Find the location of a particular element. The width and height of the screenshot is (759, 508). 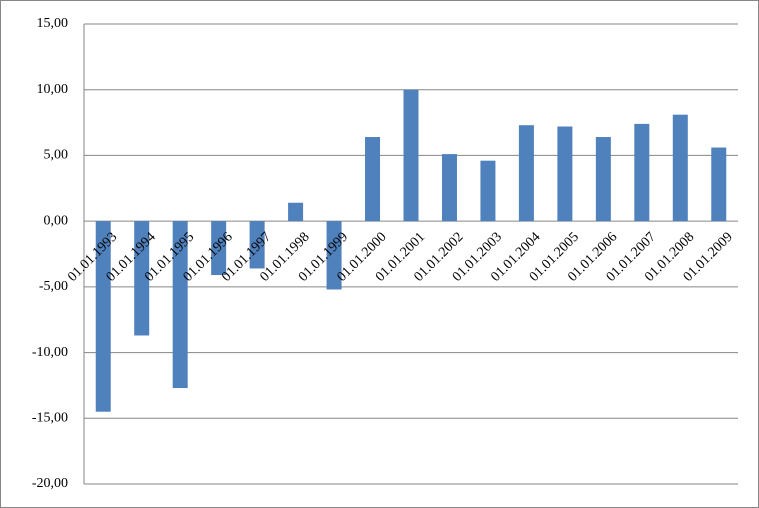

y-tick-label: -10,00 is located at coordinates (50, 352).